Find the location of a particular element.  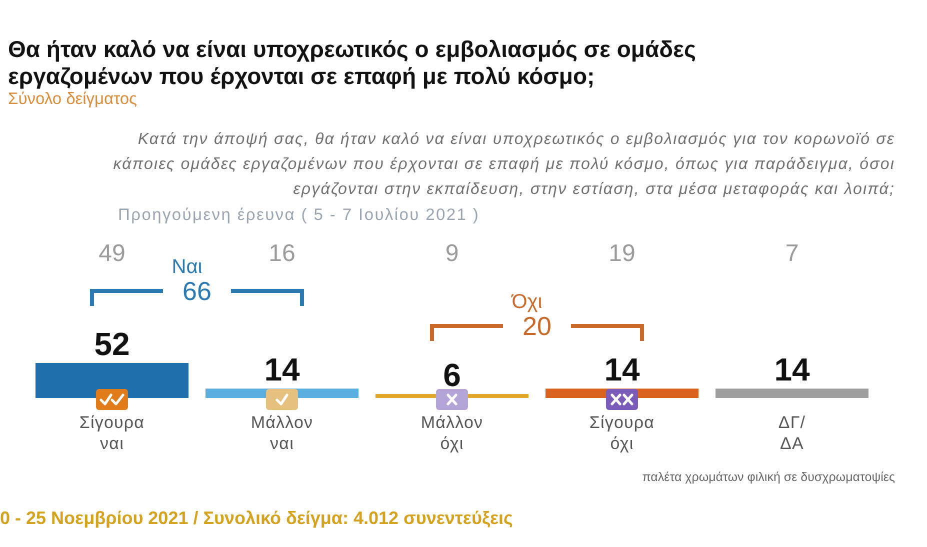

data-label: 6 is located at coordinates (452, 374).